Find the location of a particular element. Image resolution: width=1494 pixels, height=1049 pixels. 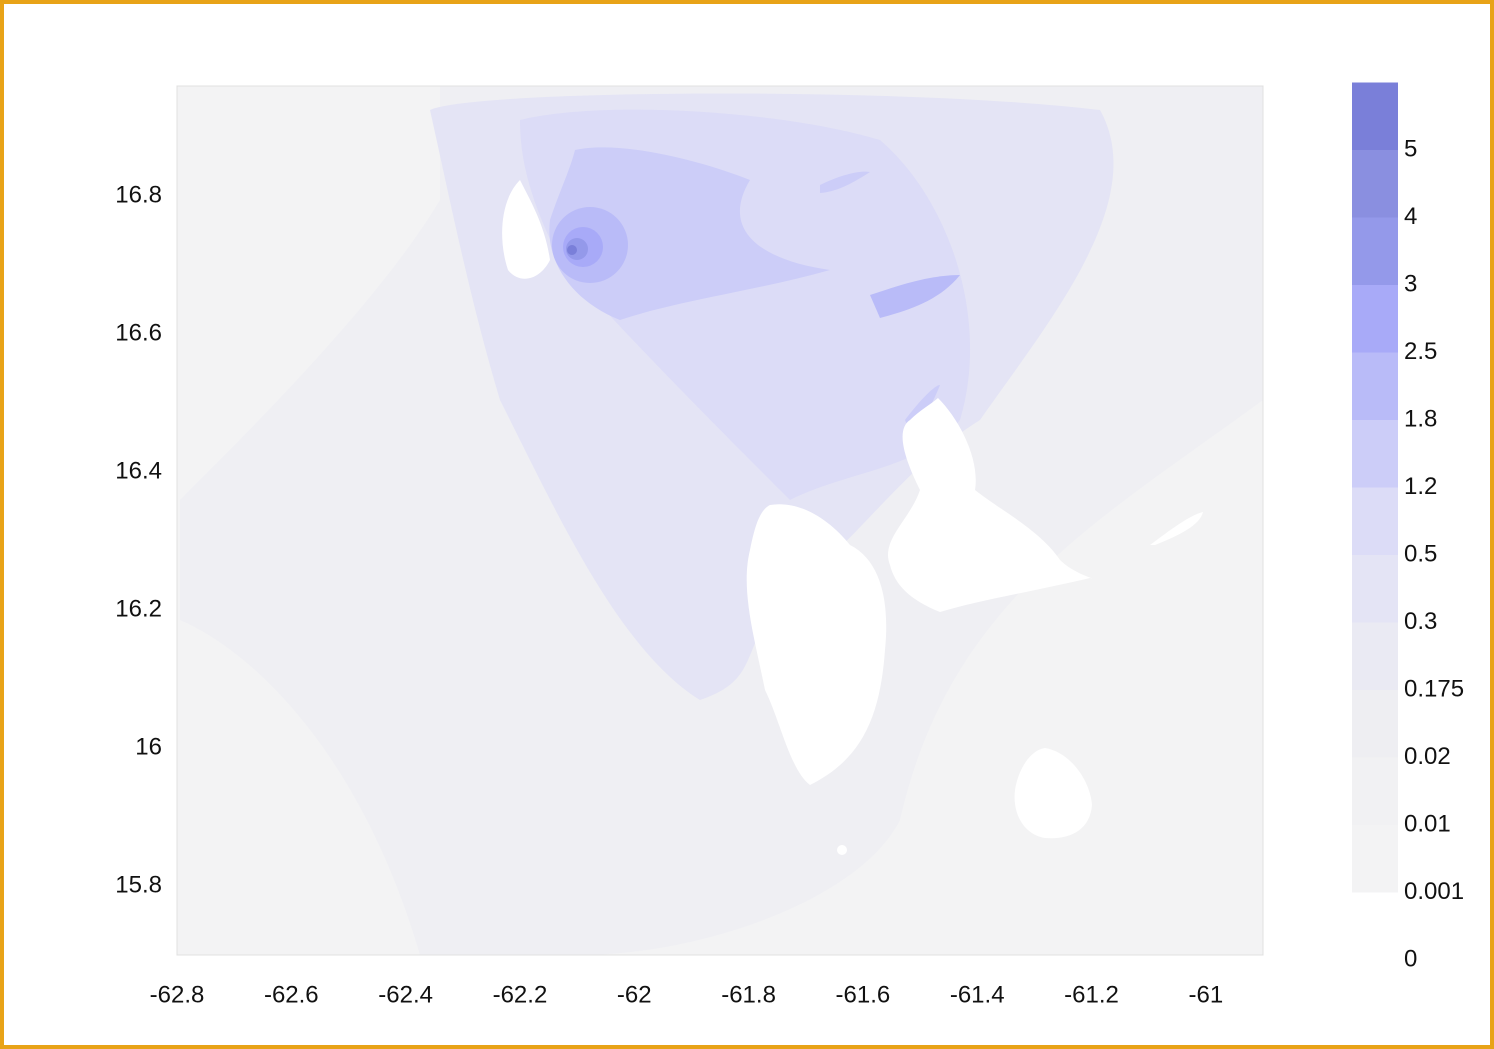

colorbar-label: 4 is located at coordinates (1410, 216).